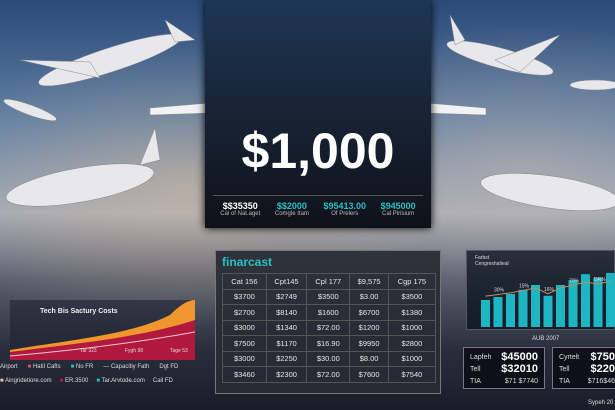 This screenshot has height=410, width=615. Describe the element at coordinates (369, 374) in the screenshot. I see `table-cell: $7600` at that location.